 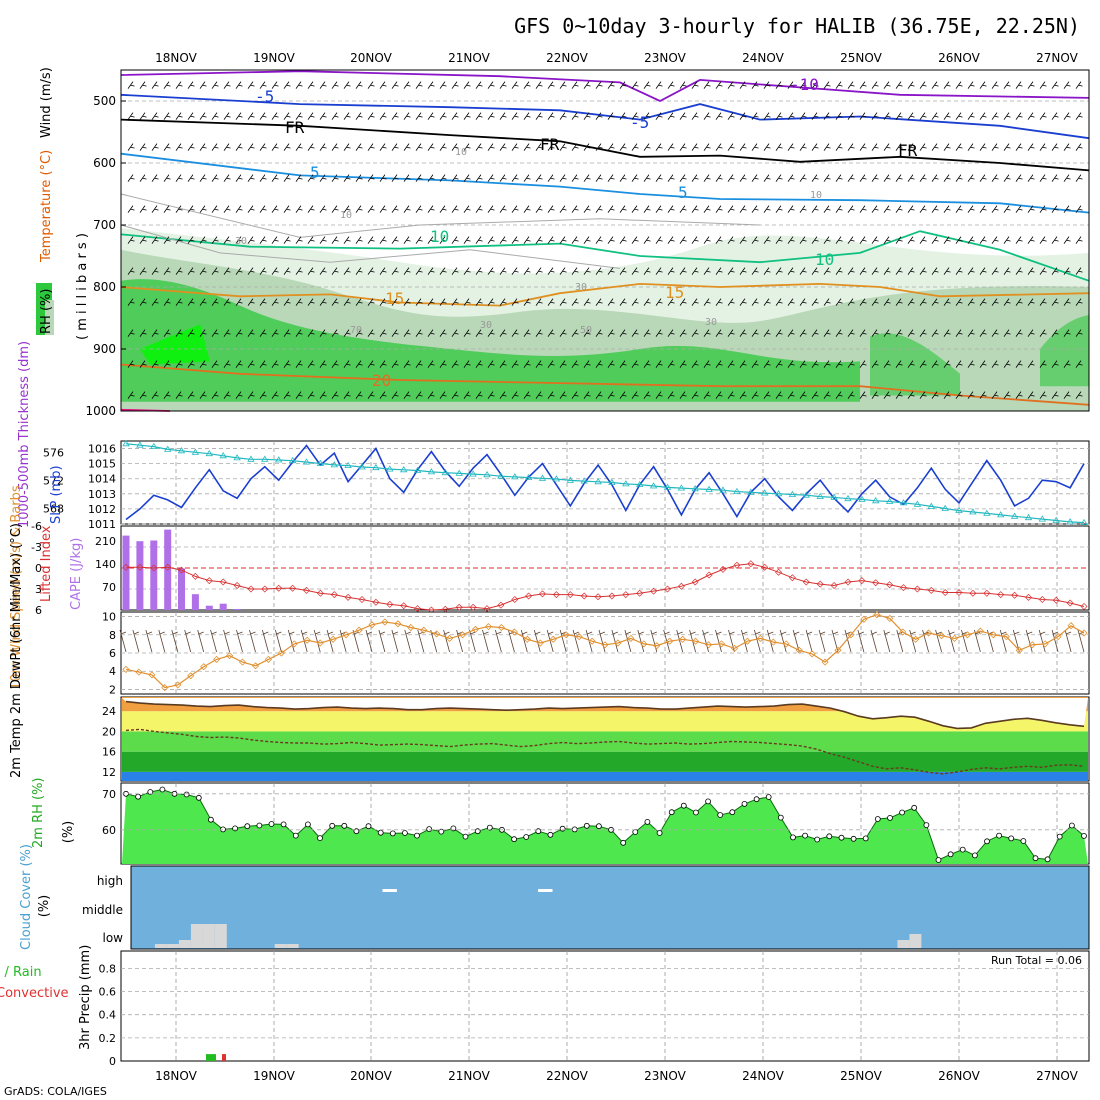 I want to click on cloud-level-tick: high, so click(x=110, y=881).